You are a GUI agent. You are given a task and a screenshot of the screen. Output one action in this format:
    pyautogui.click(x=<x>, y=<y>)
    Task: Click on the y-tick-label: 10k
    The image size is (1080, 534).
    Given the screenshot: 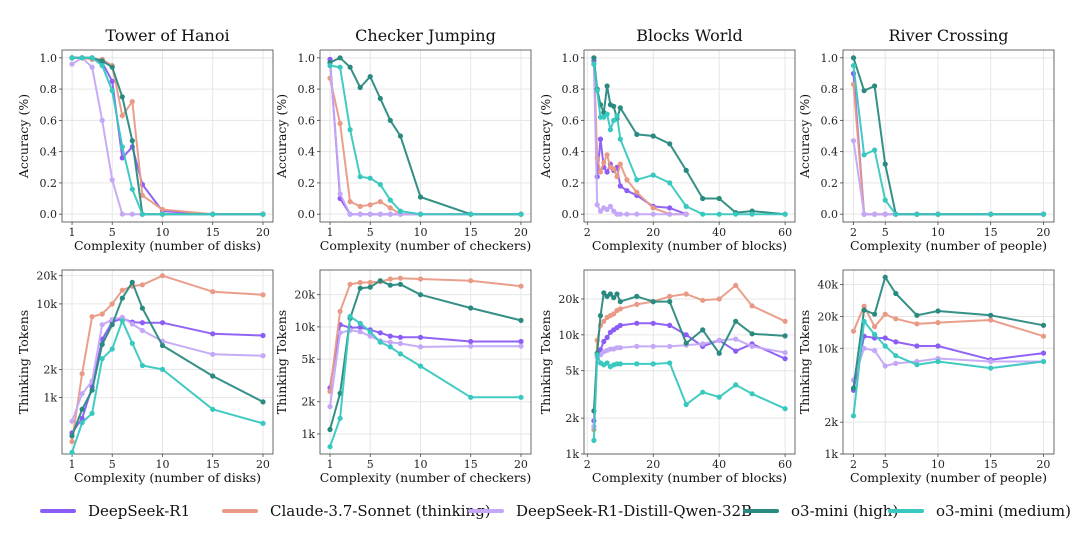 What is the action you would take?
    pyautogui.click(x=304, y=327)
    